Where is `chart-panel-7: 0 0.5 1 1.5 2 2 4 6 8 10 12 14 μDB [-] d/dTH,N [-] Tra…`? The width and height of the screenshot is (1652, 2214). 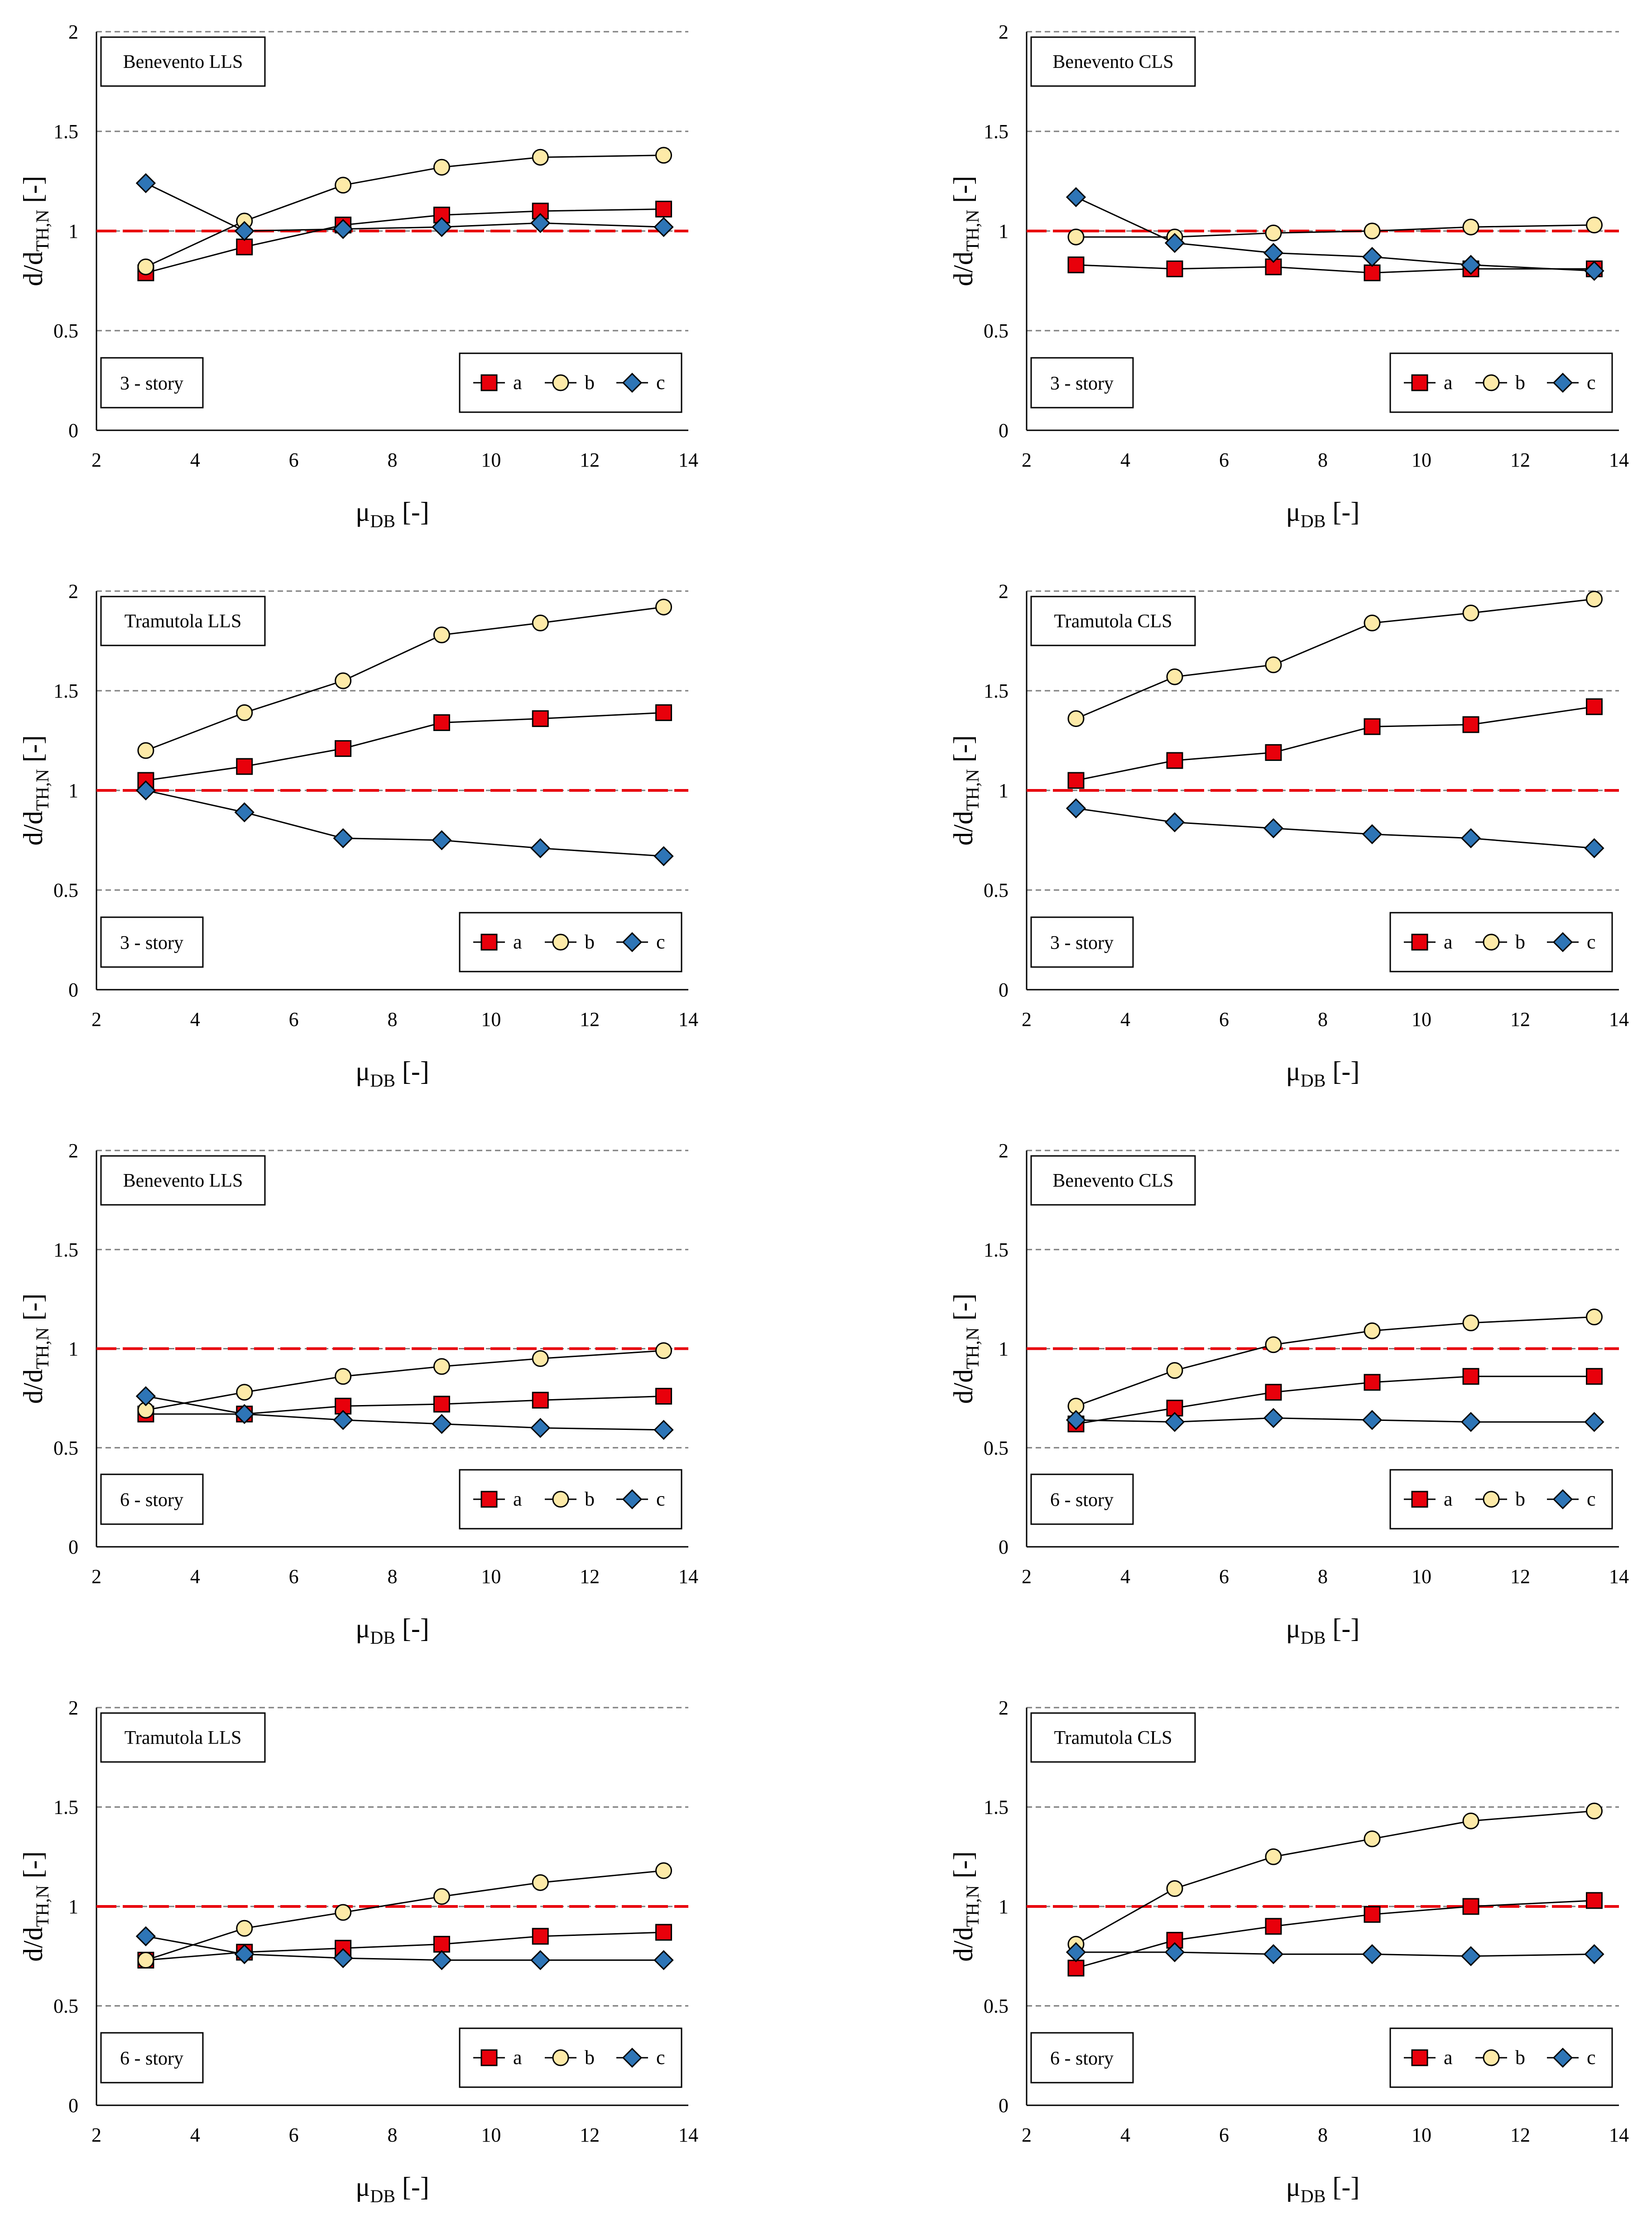 chart-panel-7: 0 0.5 1 1.5 2 2 4 6 8 10 12 14 μDB [-] d/dTH,N [-] Tra… is located at coordinates (358, 1951).